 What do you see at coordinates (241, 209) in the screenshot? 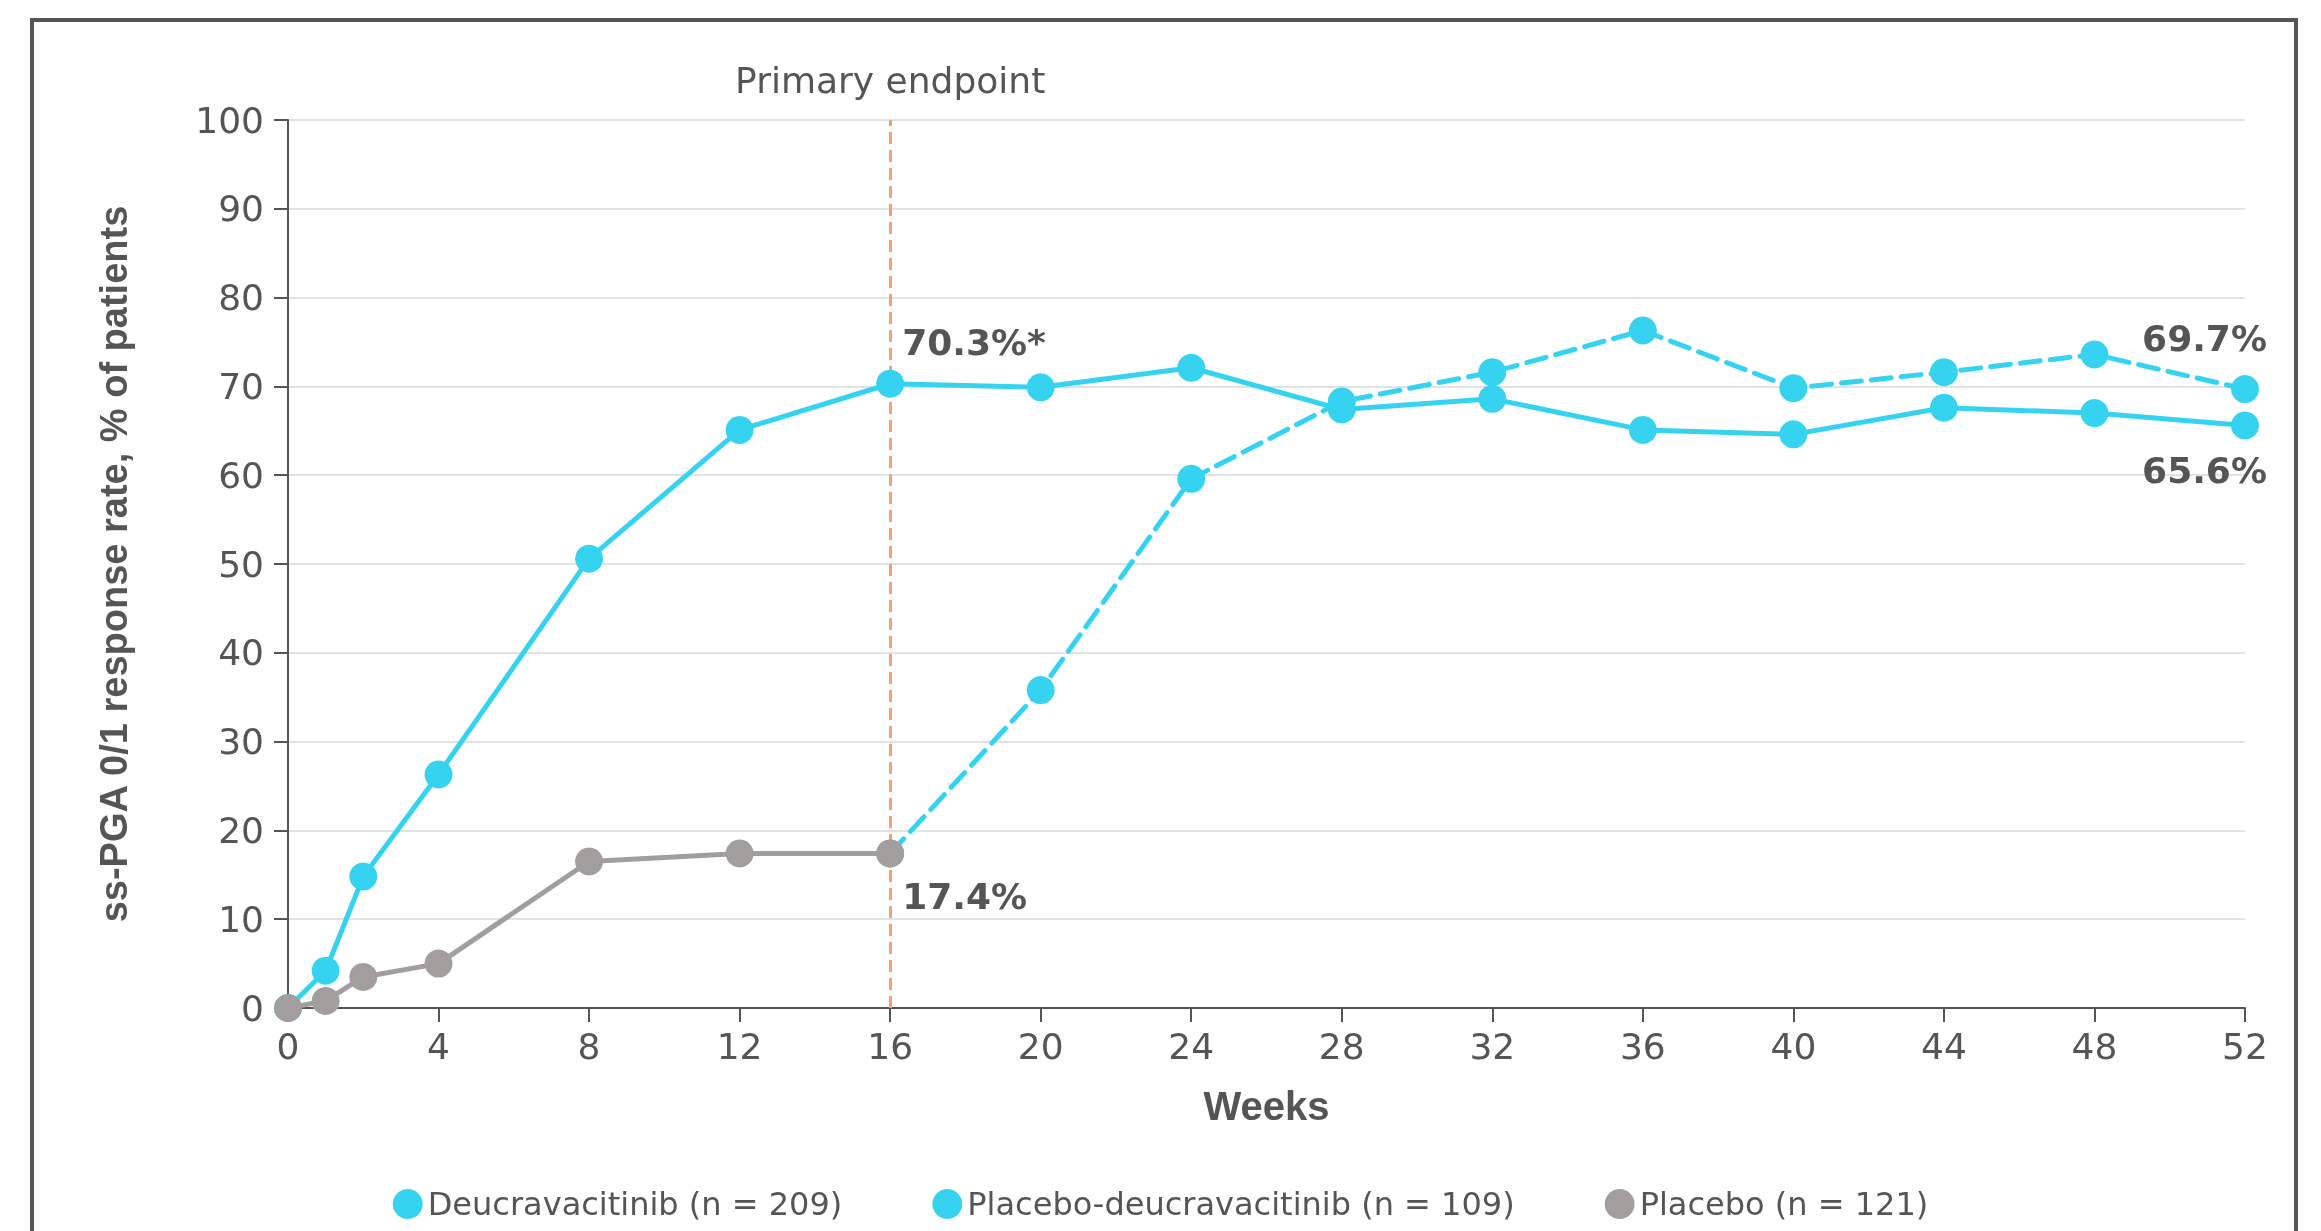
I see `y-tick-label: 90` at bounding box center [241, 209].